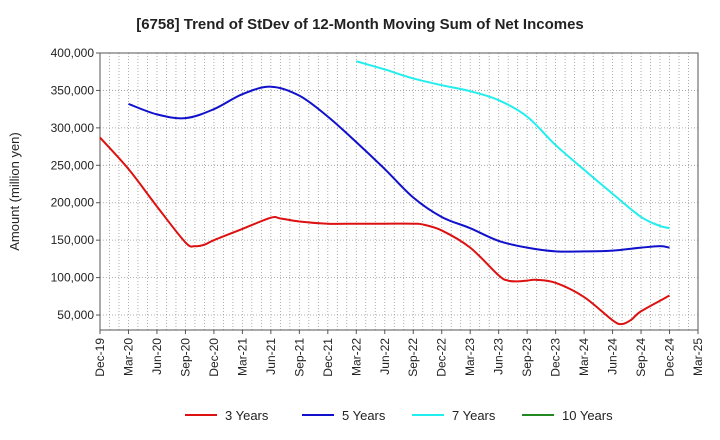  What do you see at coordinates (100, 357) in the screenshot?
I see `x-tick-label: Dec-19` at bounding box center [100, 357].